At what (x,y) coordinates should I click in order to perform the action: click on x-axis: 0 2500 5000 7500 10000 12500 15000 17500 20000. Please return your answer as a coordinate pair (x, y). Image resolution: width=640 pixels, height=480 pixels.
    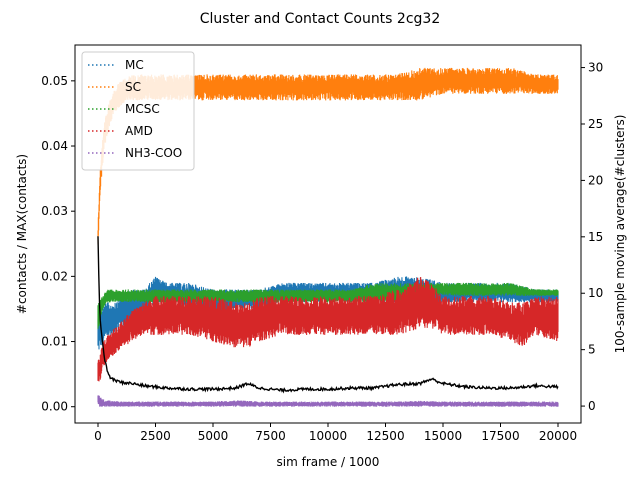
    Looking at the image, I should click on (335, 433).